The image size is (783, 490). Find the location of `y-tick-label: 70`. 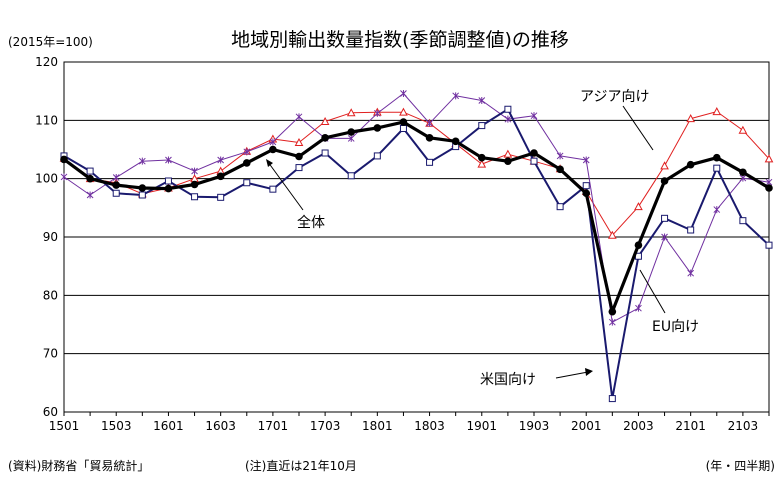

y-tick-label: 70 is located at coordinates (50, 354).